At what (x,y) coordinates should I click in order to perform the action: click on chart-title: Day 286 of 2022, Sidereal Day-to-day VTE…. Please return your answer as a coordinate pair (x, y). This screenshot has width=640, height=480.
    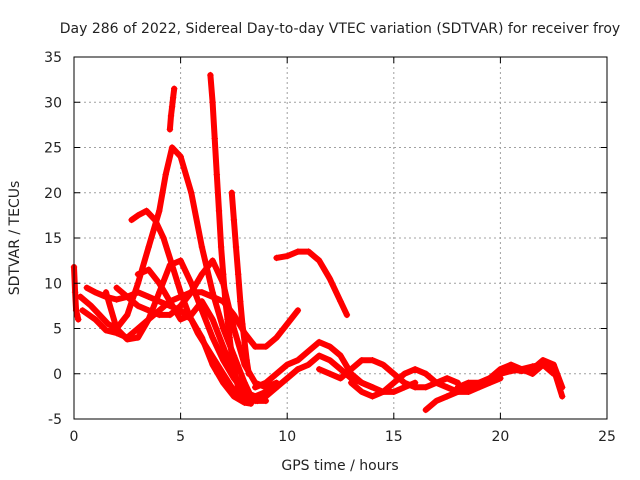
    Looking at the image, I should click on (340, 29).